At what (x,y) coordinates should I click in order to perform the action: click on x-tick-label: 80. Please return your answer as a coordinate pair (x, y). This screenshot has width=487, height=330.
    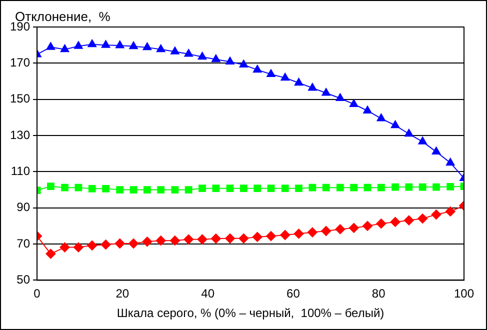
    Looking at the image, I should click on (379, 293).